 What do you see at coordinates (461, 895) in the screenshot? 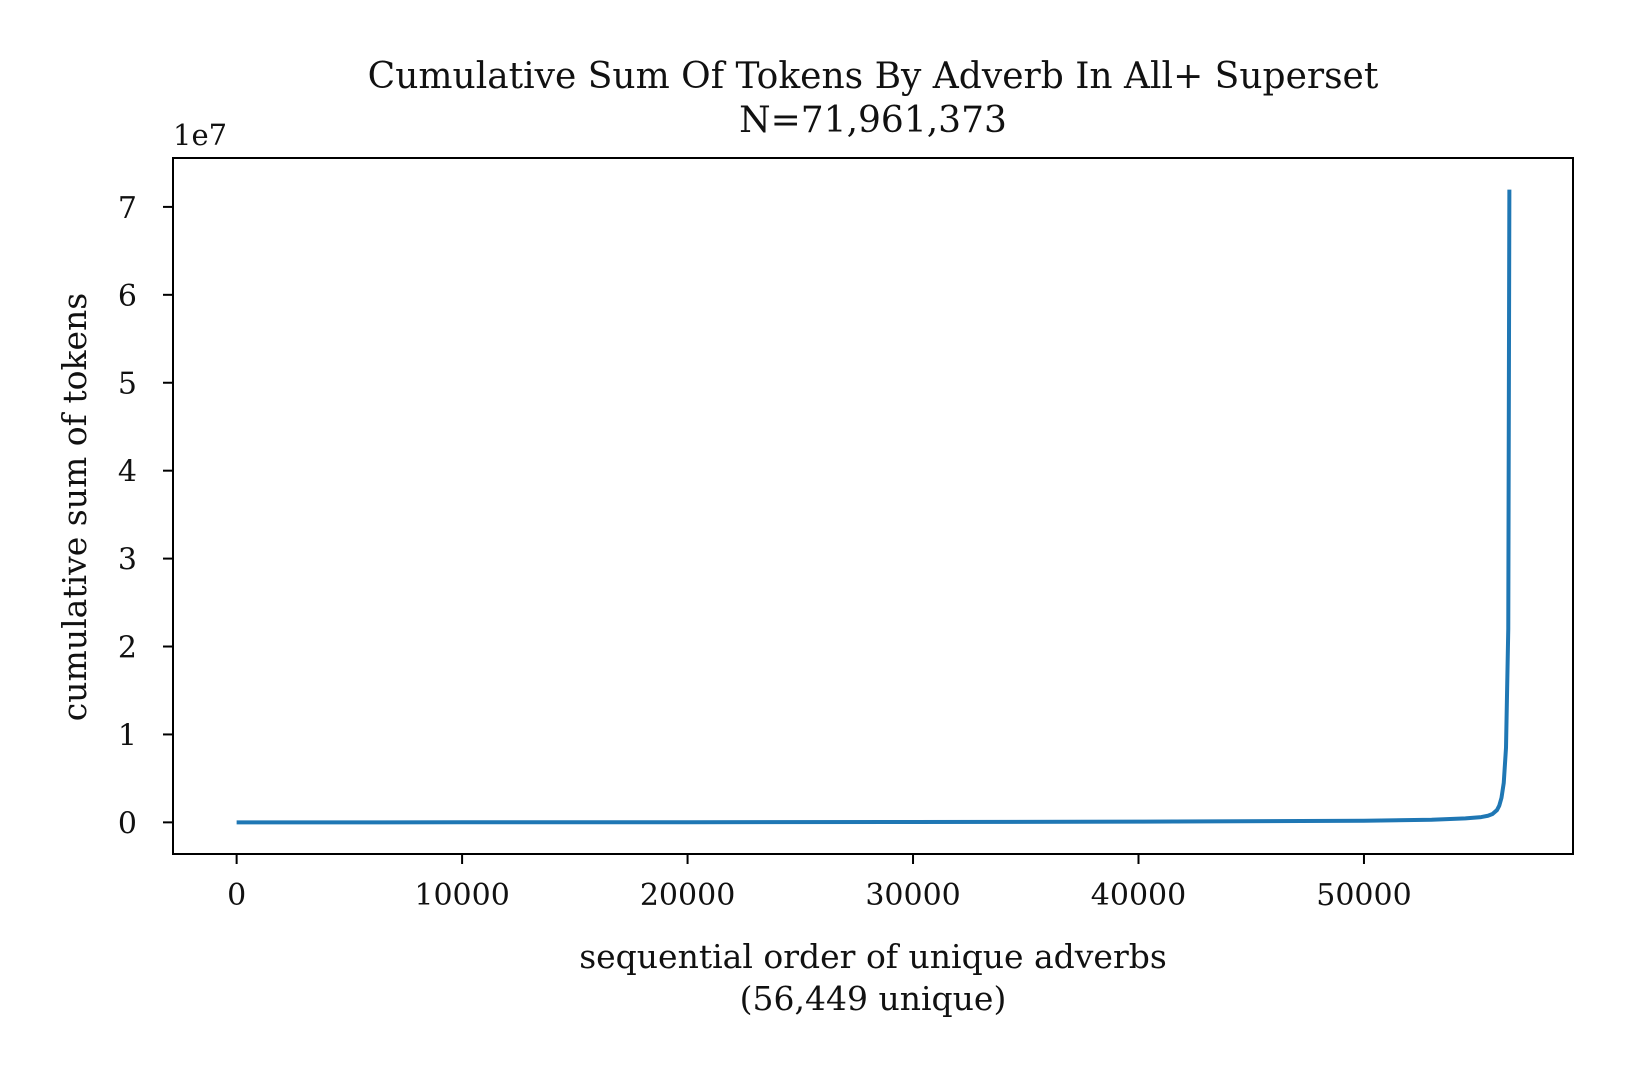
I see `x-tick-label: 10000` at bounding box center [461, 895].